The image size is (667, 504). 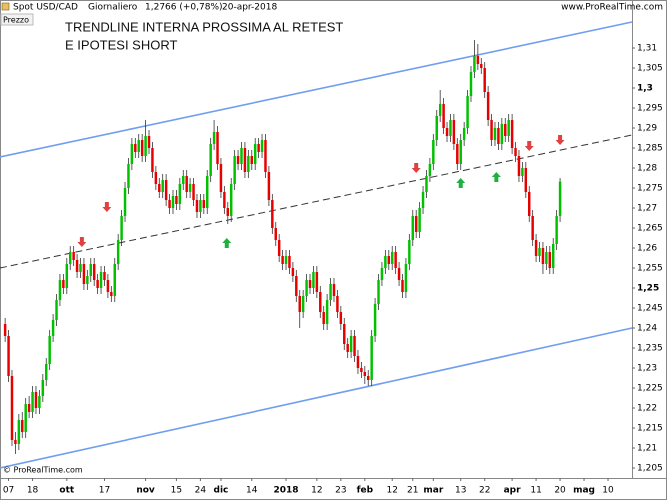 What do you see at coordinates (460, 491) in the screenshot?
I see `x-tick-label: 13` at bounding box center [460, 491].